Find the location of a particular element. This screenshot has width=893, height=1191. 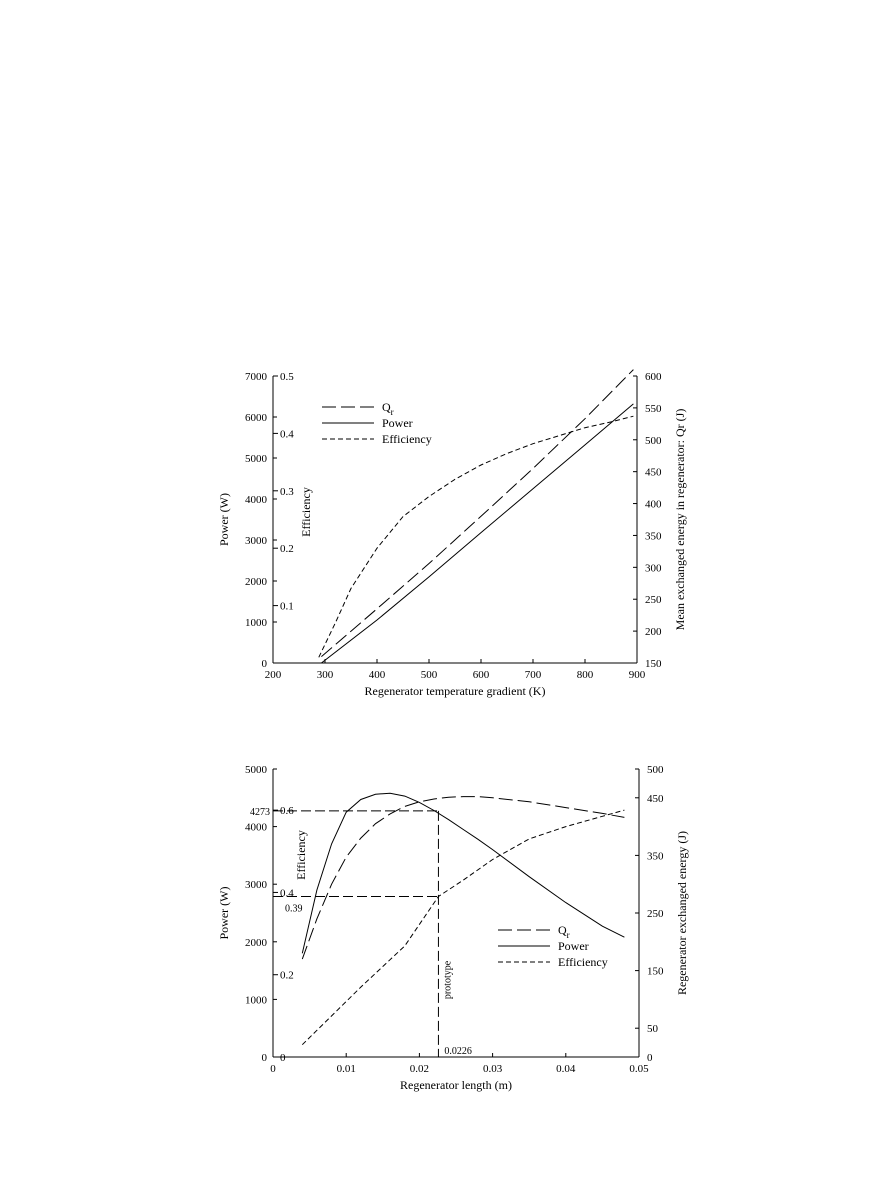

y2-tick-label: 0 is located at coordinates (283, 1058).